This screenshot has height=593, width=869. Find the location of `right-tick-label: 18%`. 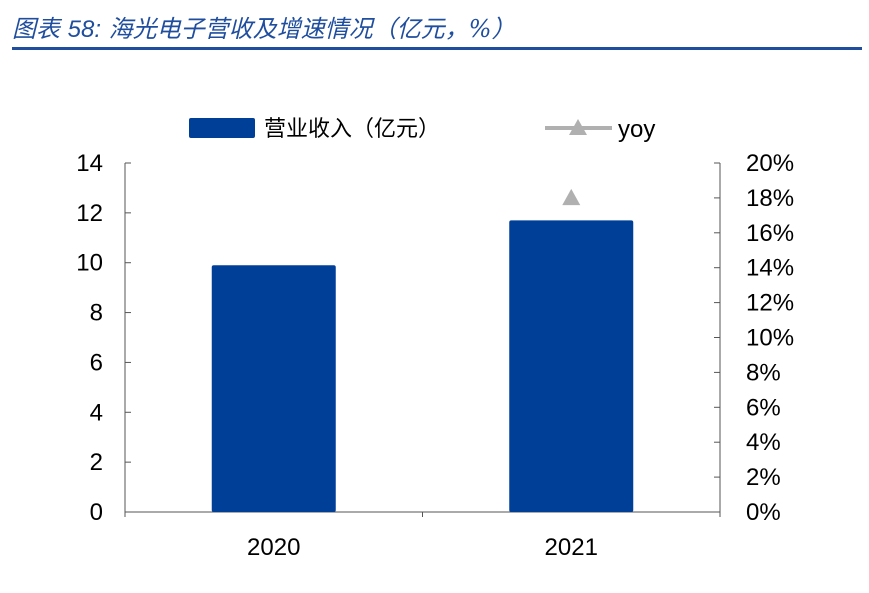

right-tick-label: 18% is located at coordinates (770, 198).